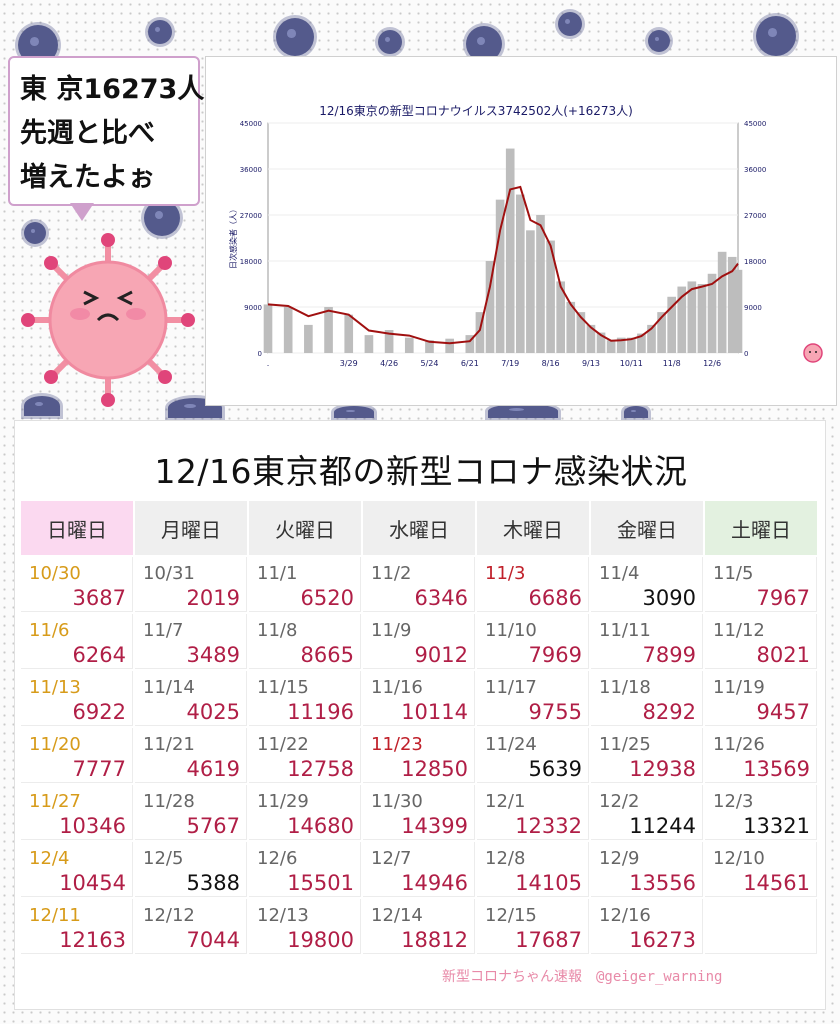 The image size is (840, 1024). What do you see at coordinates (283, 915) in the screenshot?
I see `cell-date: 12/13` at bounding box center [283, 915].